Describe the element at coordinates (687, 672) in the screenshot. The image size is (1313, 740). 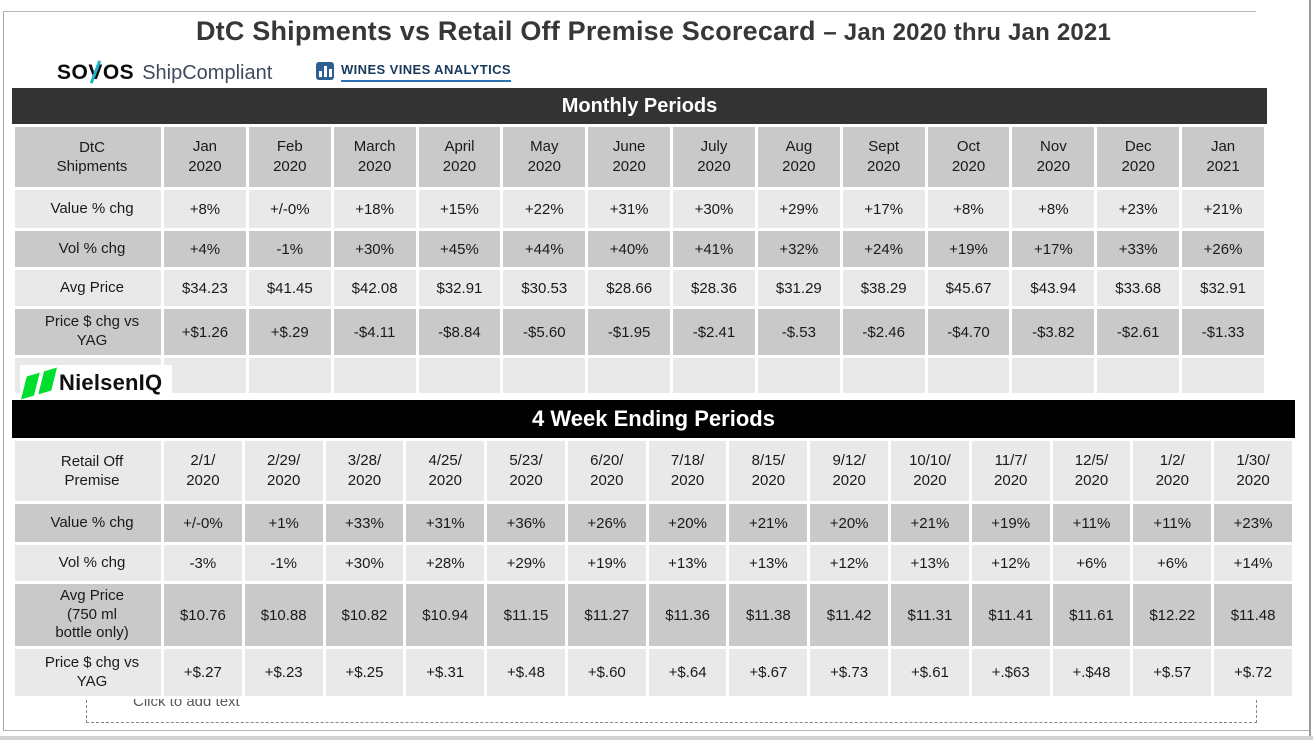
I see `data-cell: +$.64` at that location.